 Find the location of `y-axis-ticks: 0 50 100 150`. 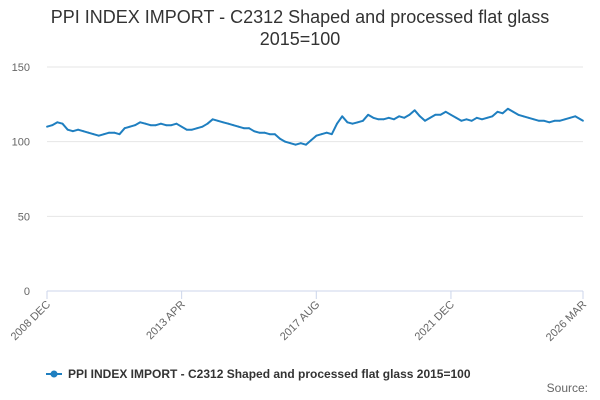

y-axis-ticks: 0 50 100 150 is located at coordinates (21, 180).